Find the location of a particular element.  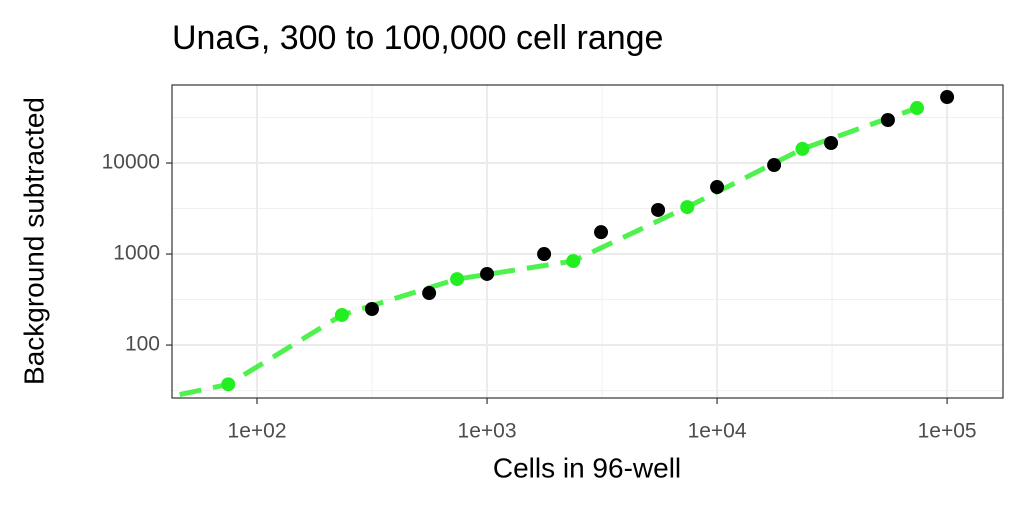

y-axis-title: Background subtracted is located at coordinates (33, 241).